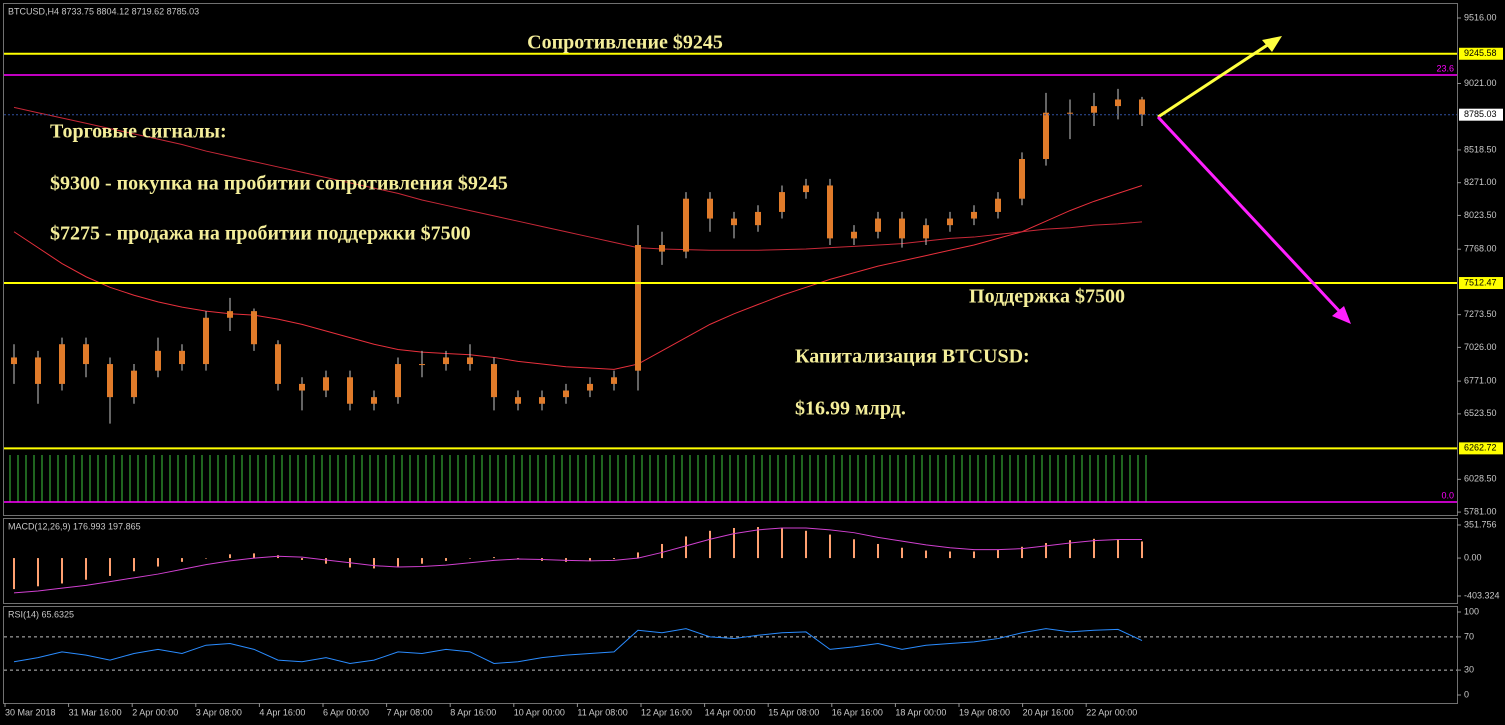  I want to click on y-tick-label: 0.00, so click(1473, 557).